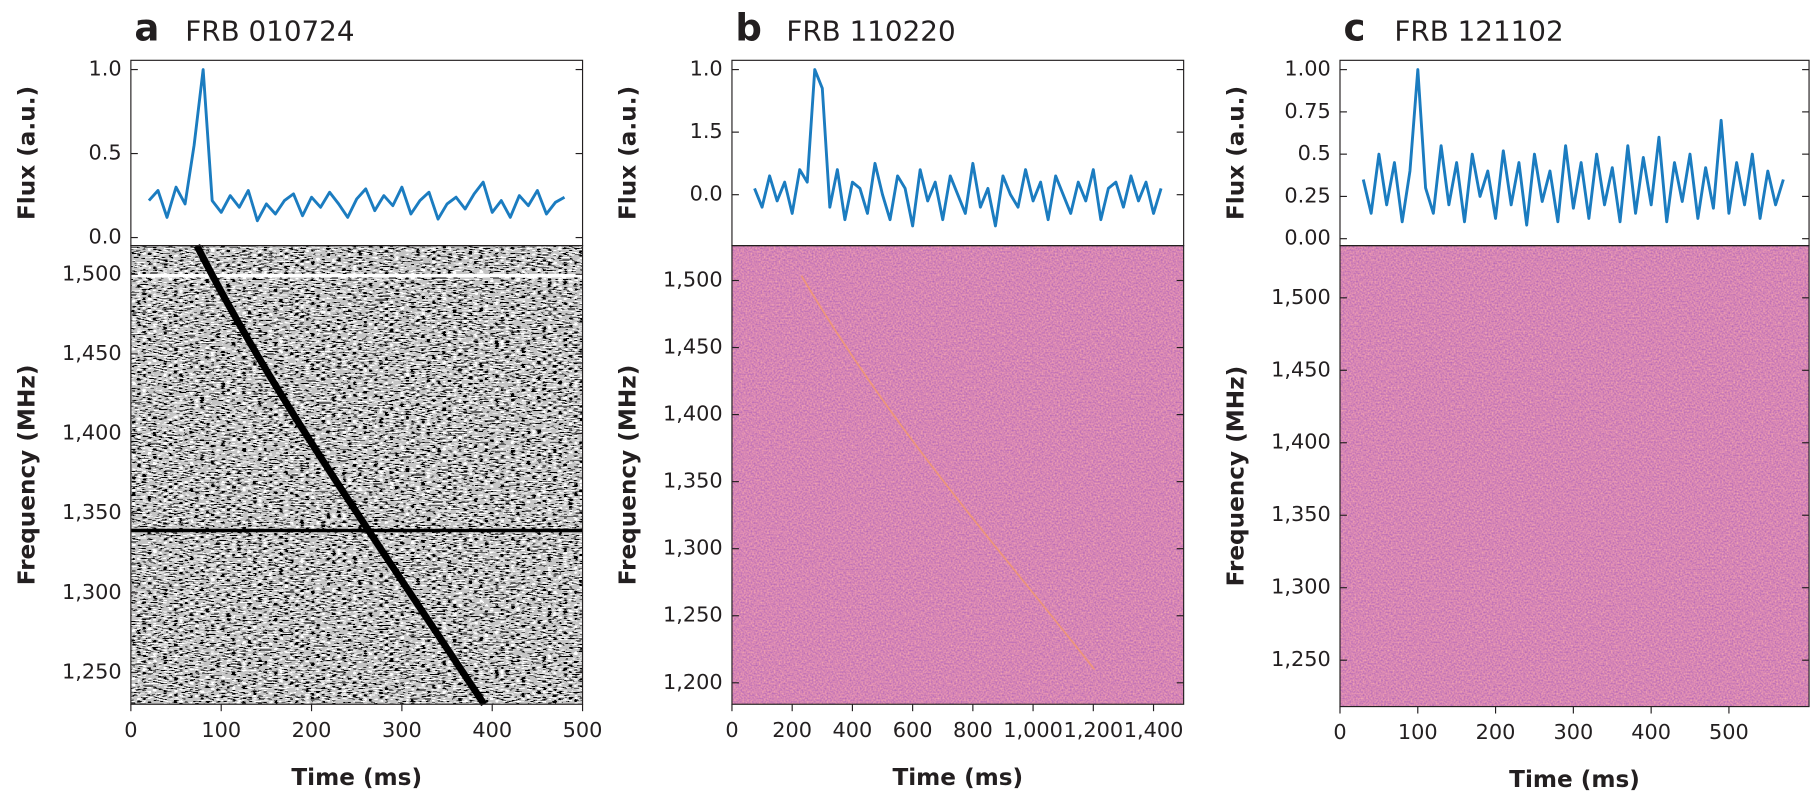 The image size is (1816, 797). Describe the element at coordinates (973, 730) in the screenshot. I see `x-tick-label: 800` at that location.